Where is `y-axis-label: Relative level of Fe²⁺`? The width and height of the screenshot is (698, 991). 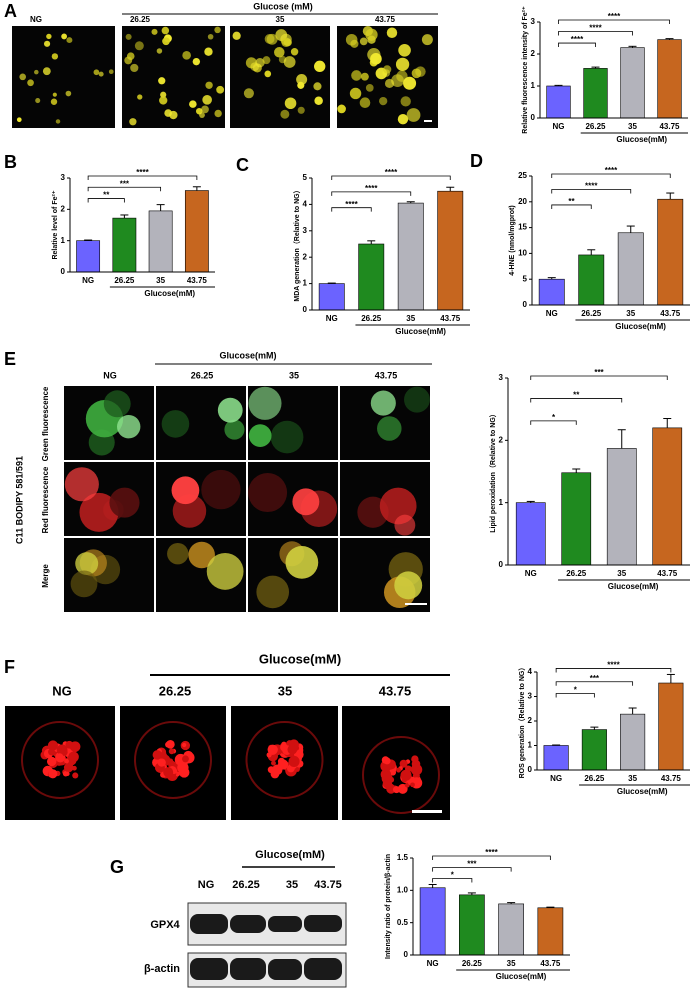 y-axis-label: Relative level of Fe²⁺ is located at coordinates (55, 224).